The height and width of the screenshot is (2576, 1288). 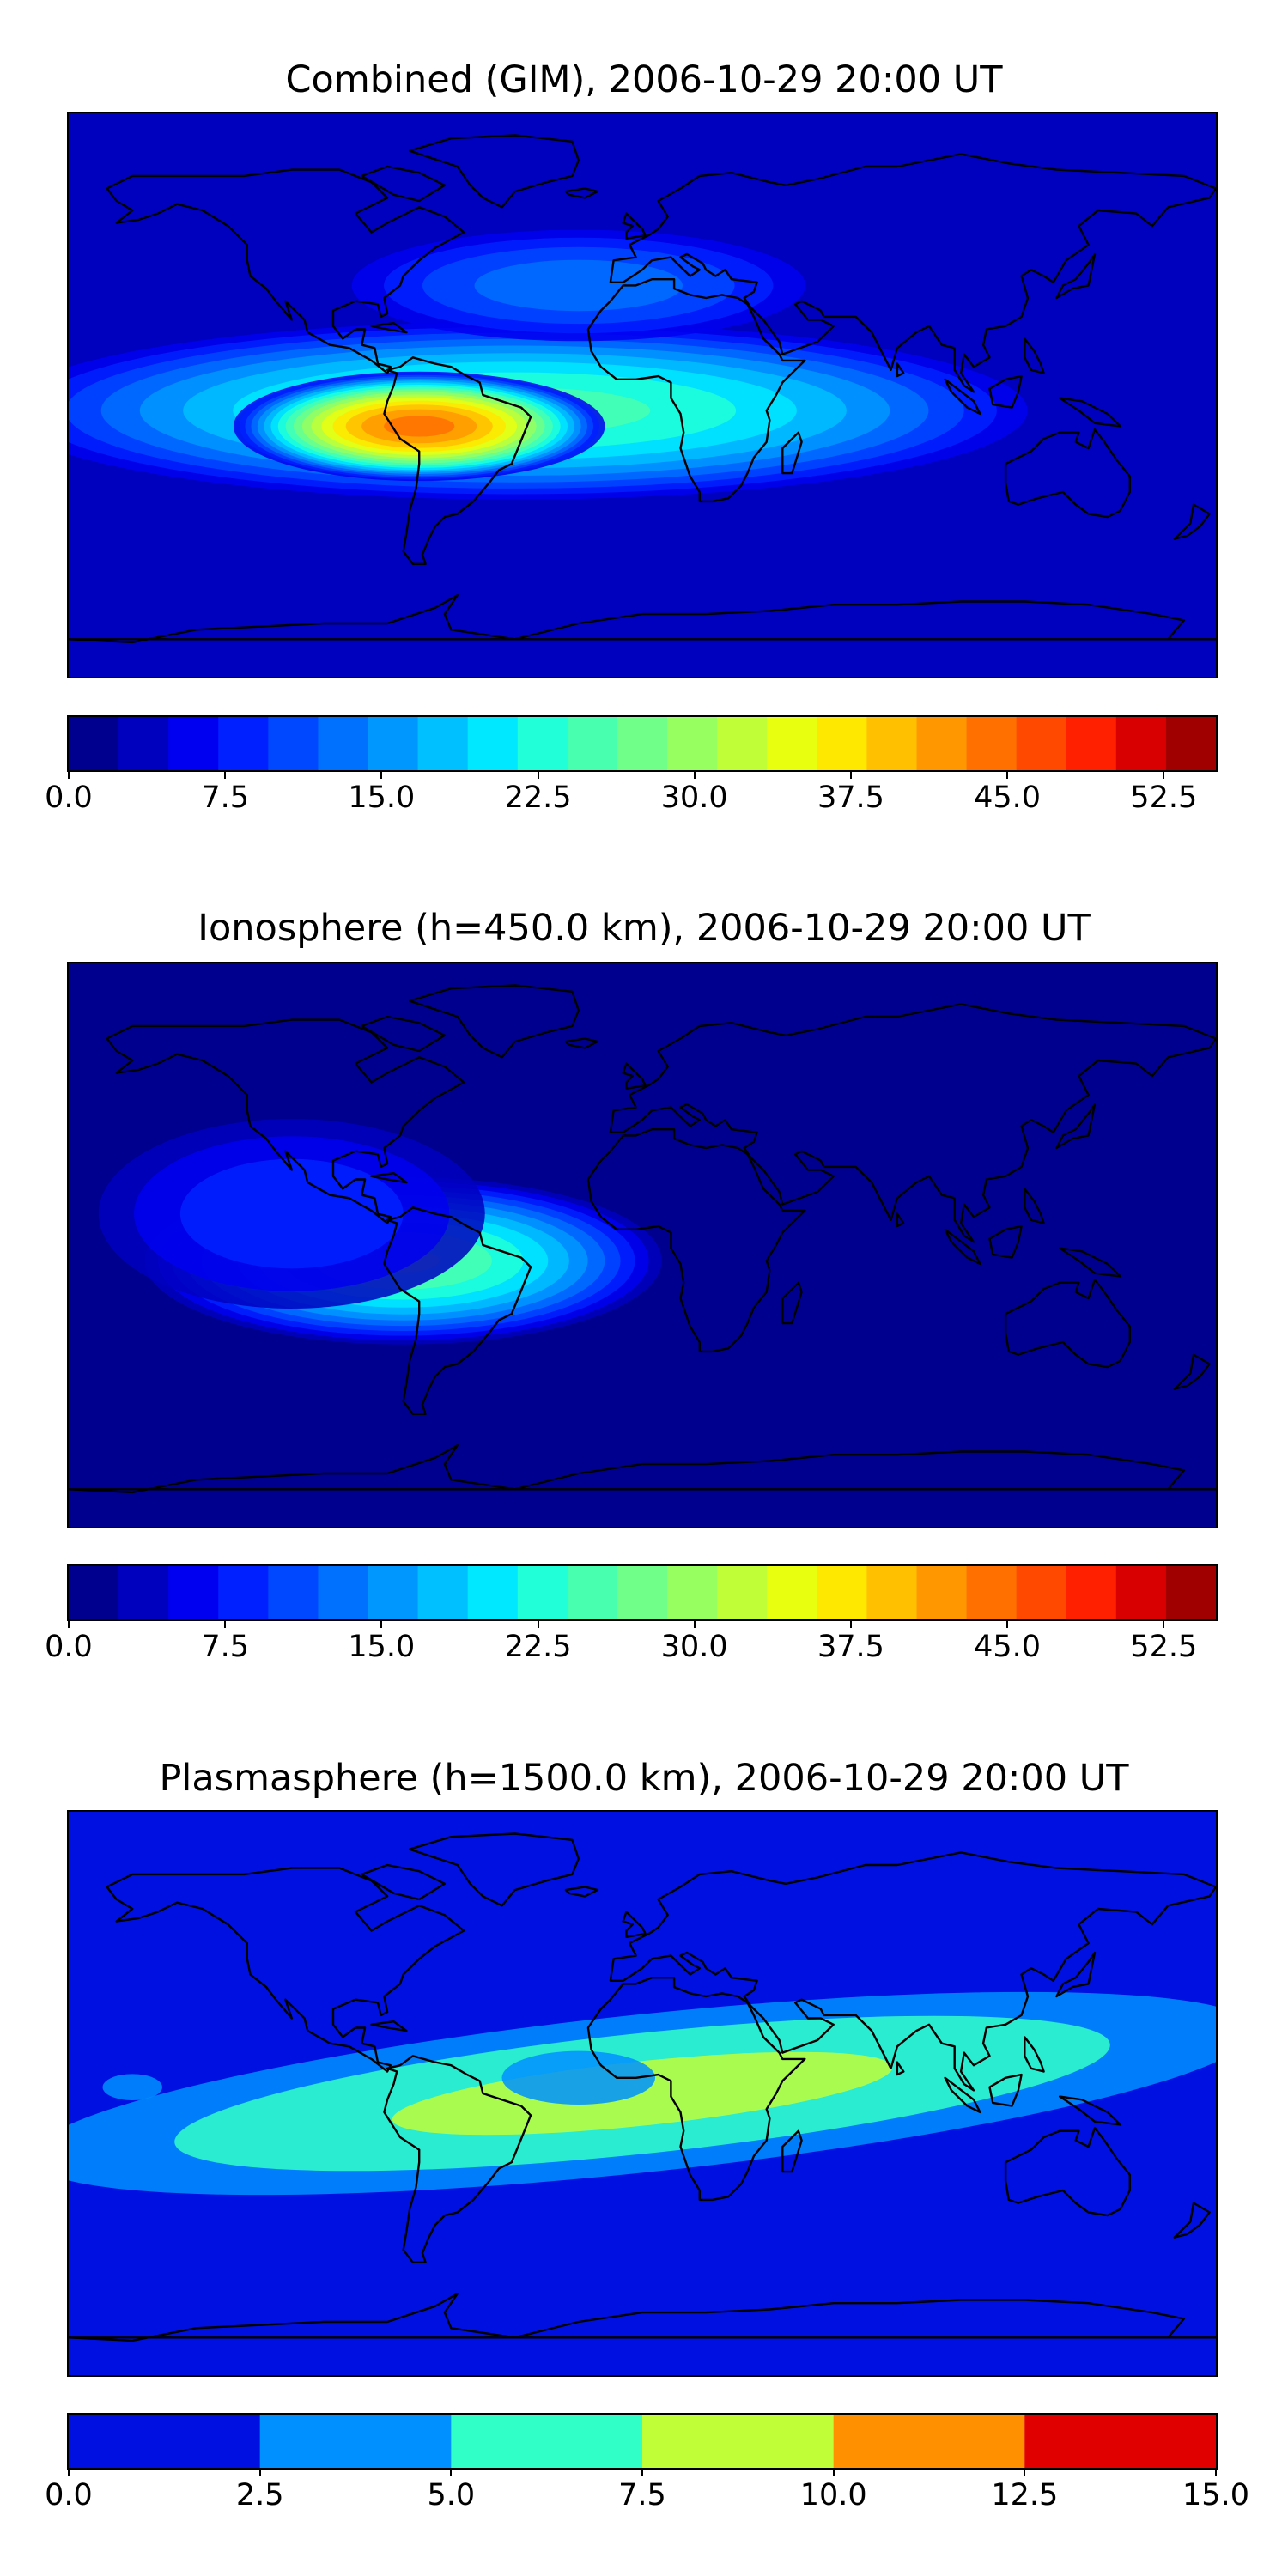 What do you see at coordinates (452, 2495) in the screenshot?
I see `colorbar-tick-label: 5.0` at bounding box center [452, 2495].